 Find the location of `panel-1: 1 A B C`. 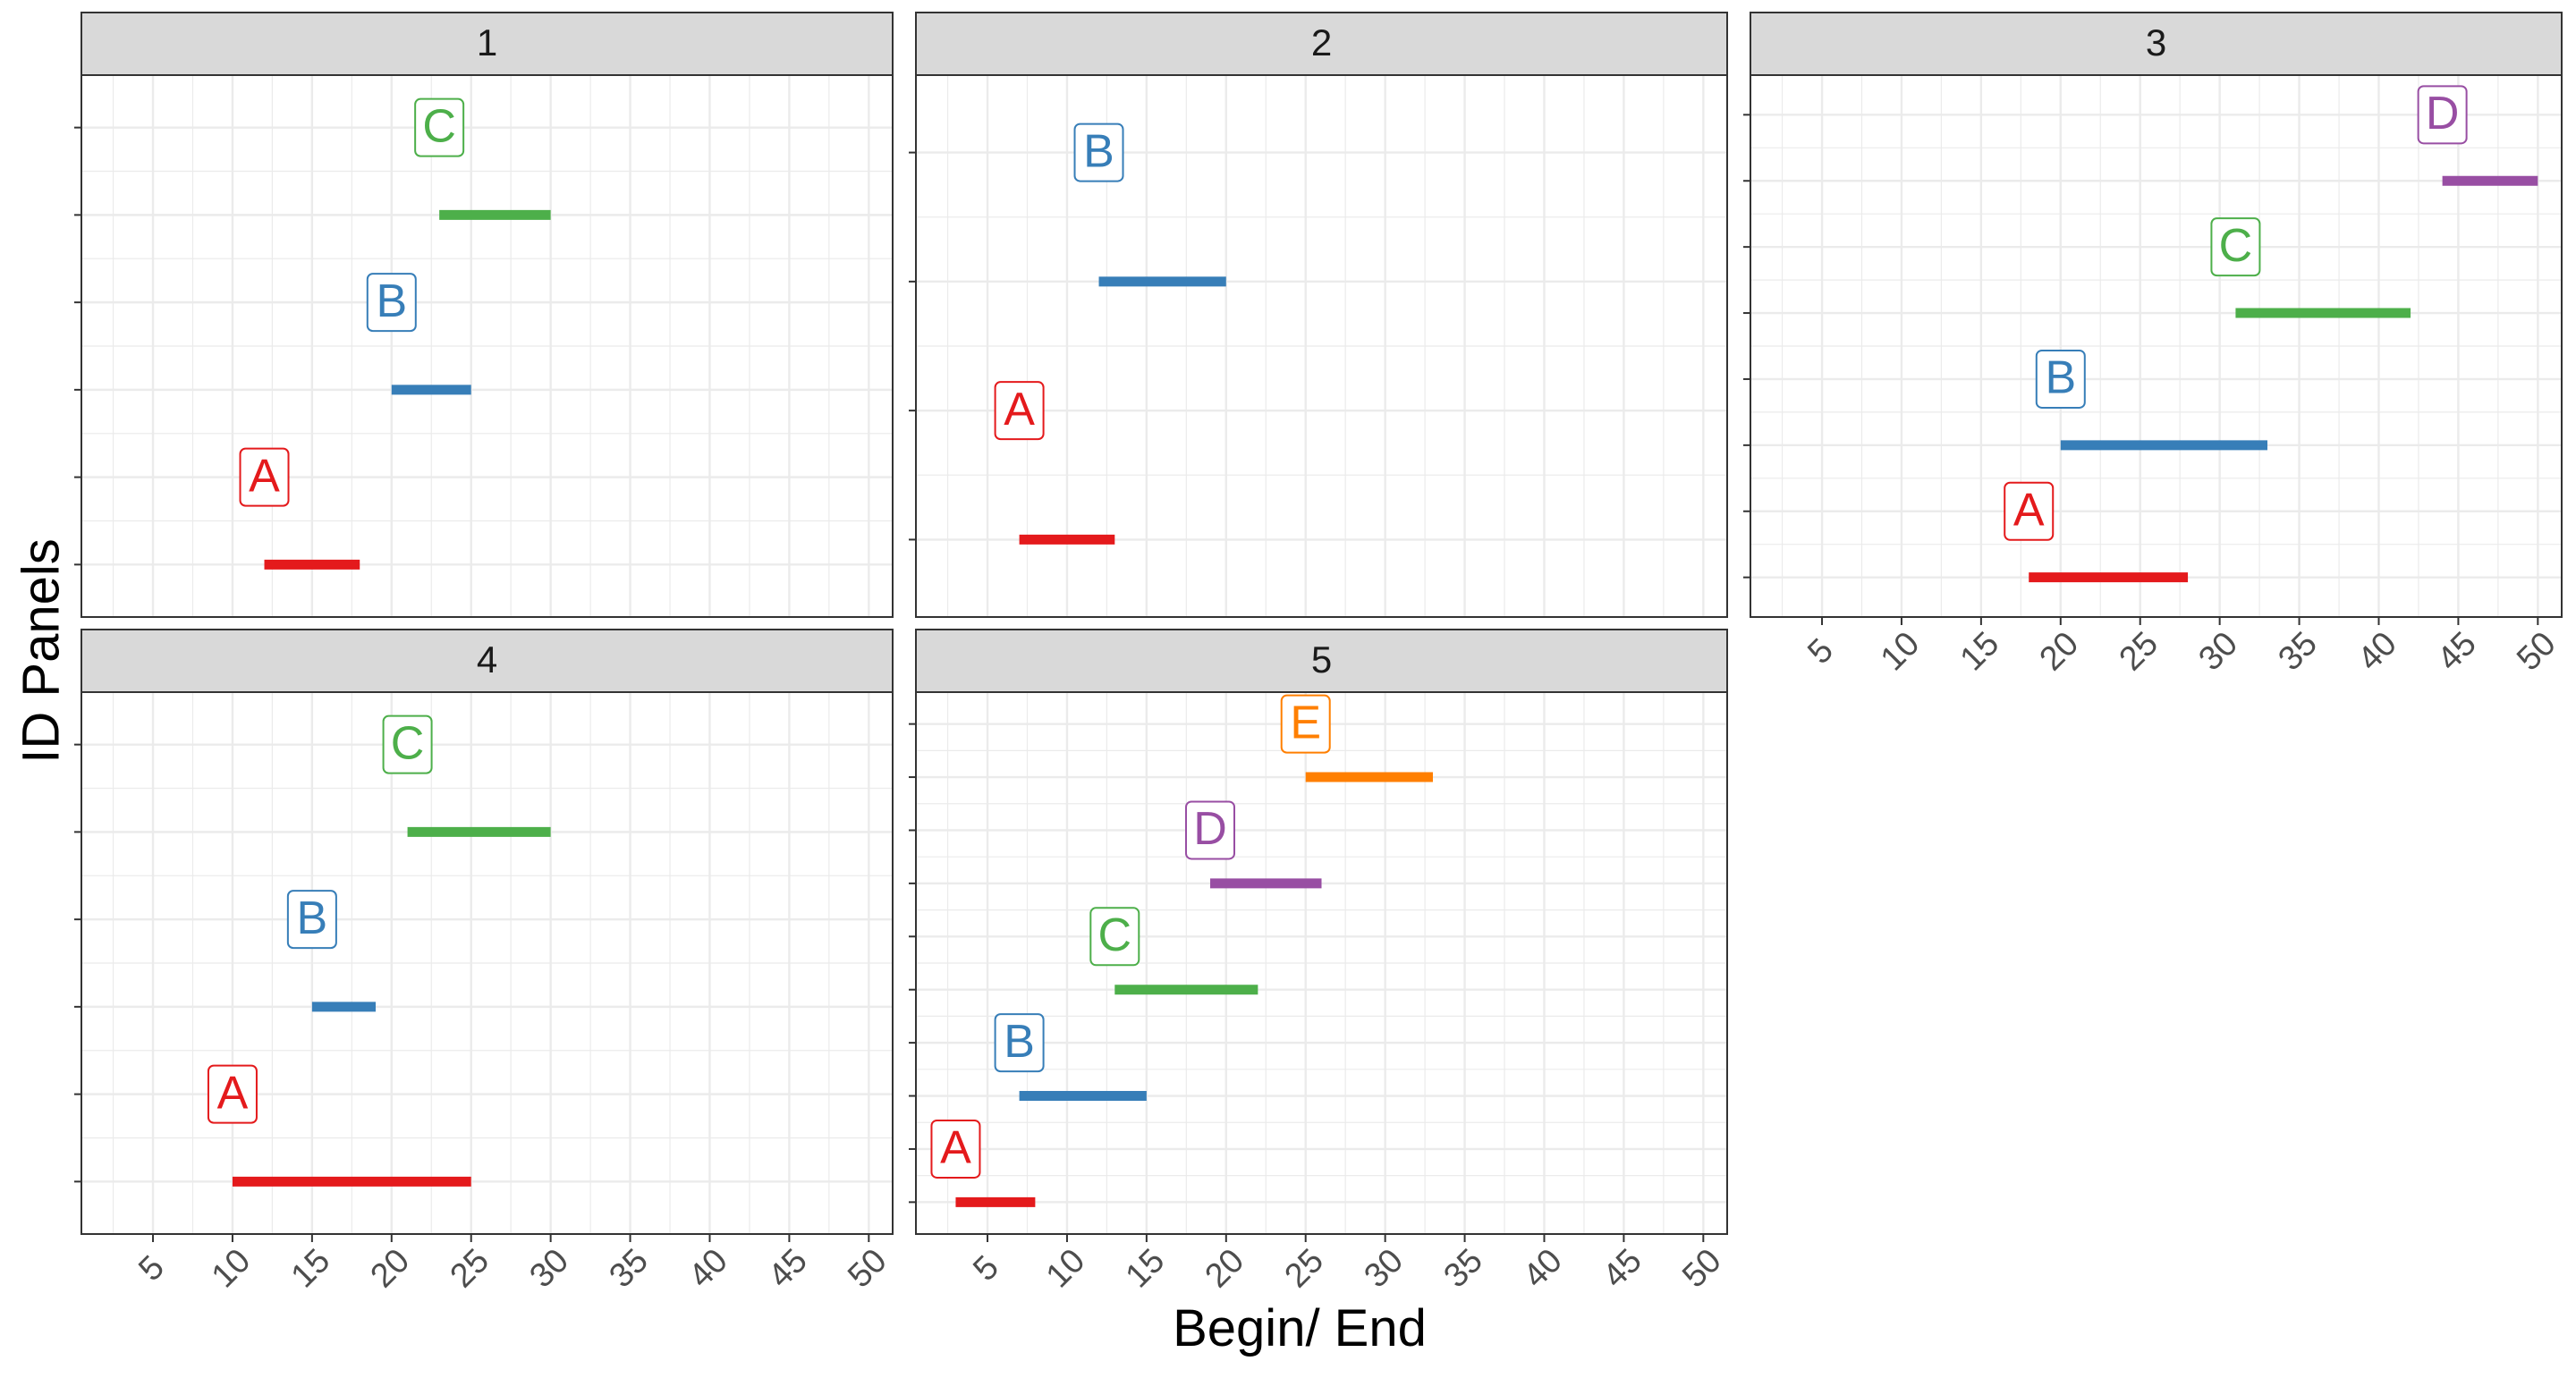

panel-1: 1 A B C is located at coordinates (484, 315).